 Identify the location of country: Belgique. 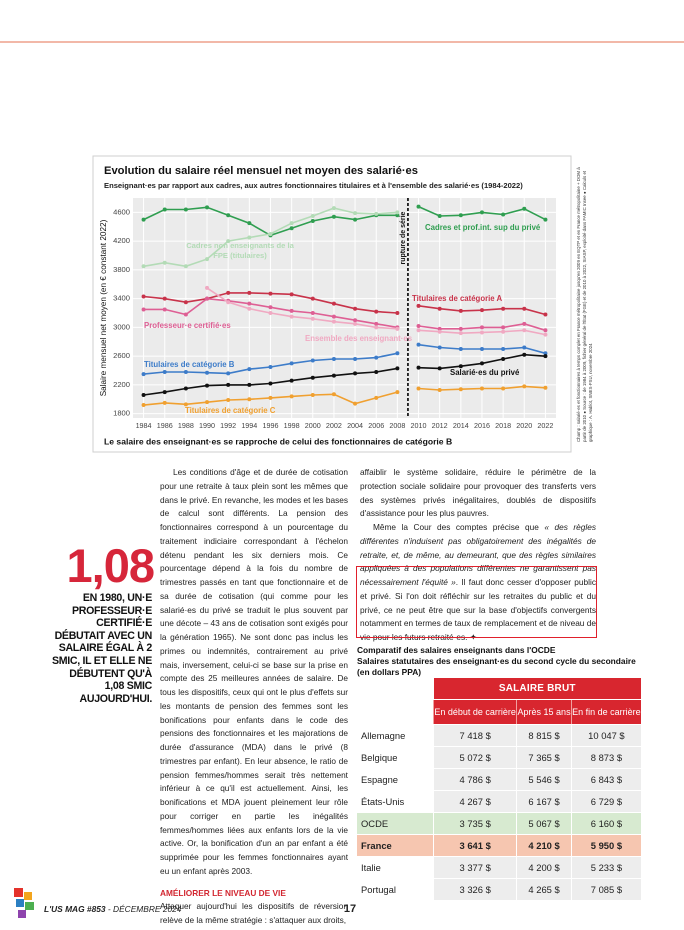
(395, 757).